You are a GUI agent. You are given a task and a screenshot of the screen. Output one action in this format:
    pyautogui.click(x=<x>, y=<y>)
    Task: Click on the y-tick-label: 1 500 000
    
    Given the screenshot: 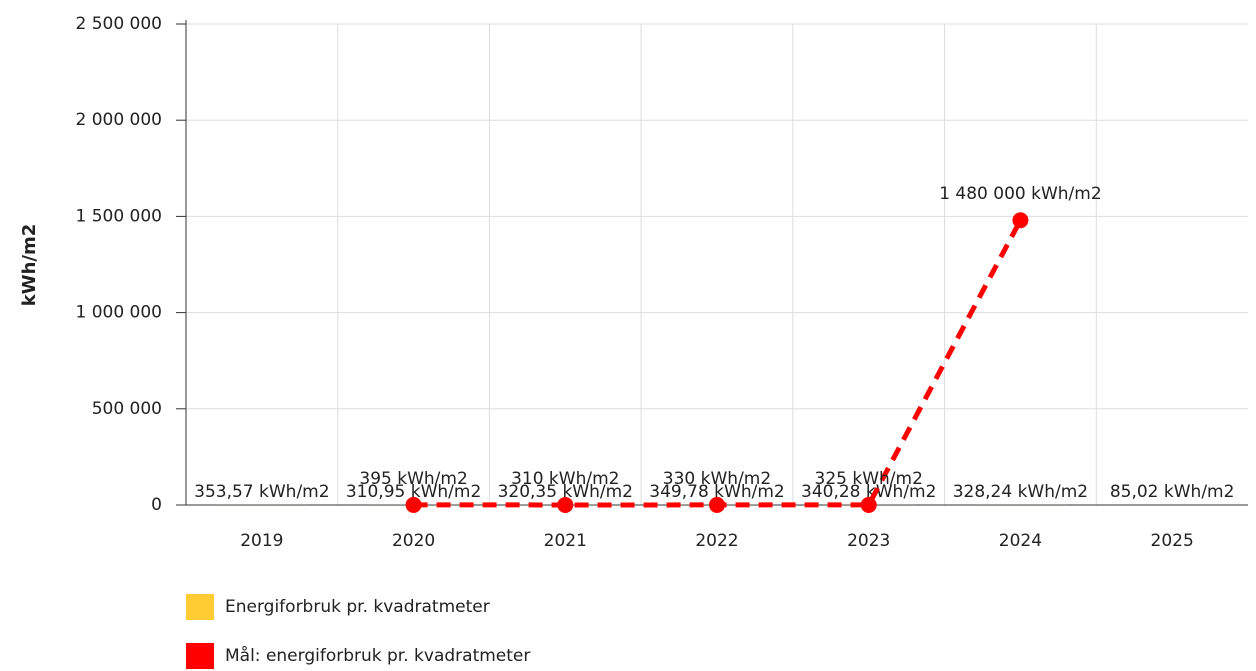 What is the action you would take?
    pyautogui.click(x=118, y=216)
    